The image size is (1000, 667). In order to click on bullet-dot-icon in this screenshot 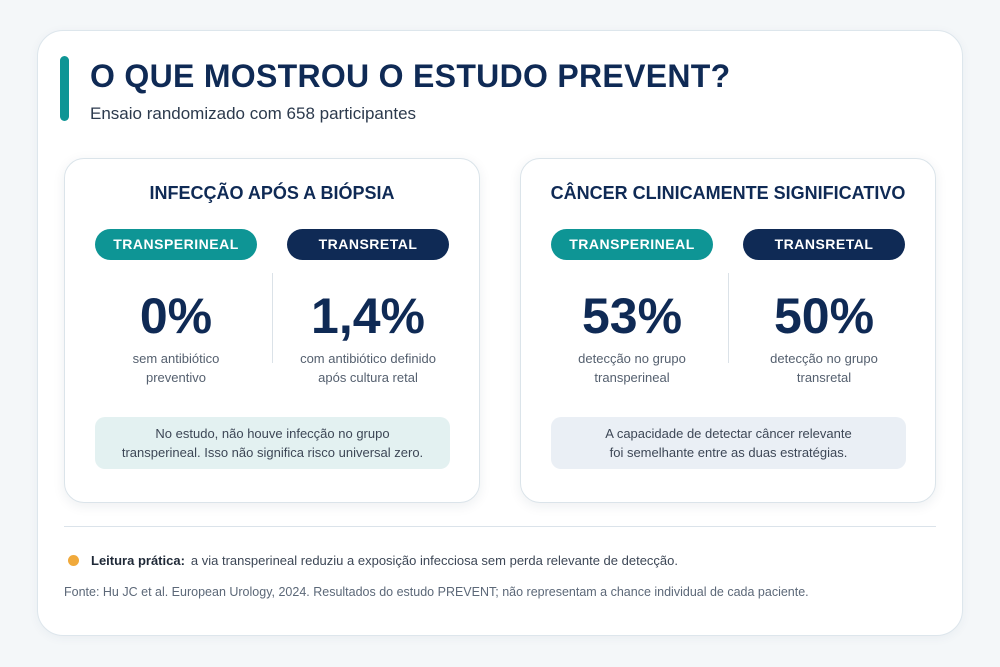, I will do `click(73, 560)`.